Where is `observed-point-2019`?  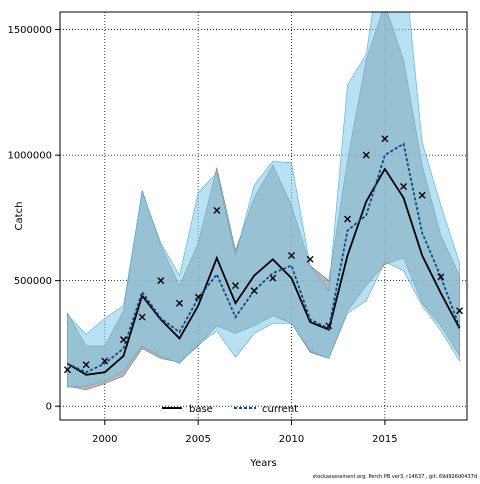 observed-point-2019 is located at coordinates (460, 311).